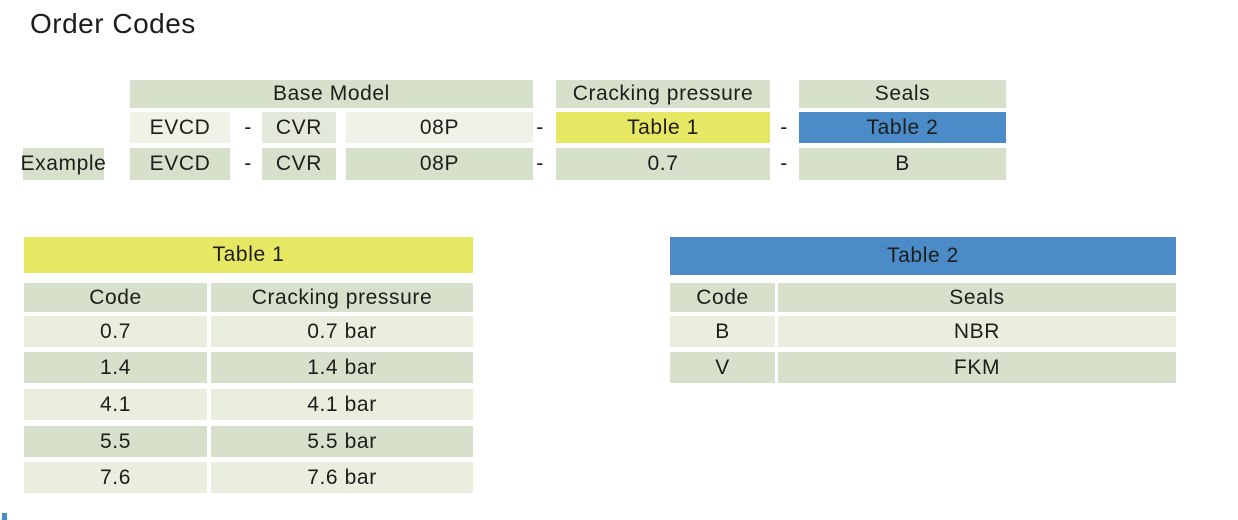  Describe the element at coordinates (299, 164) in the screenshot. I see `example-model-part2: CVR` at that location.